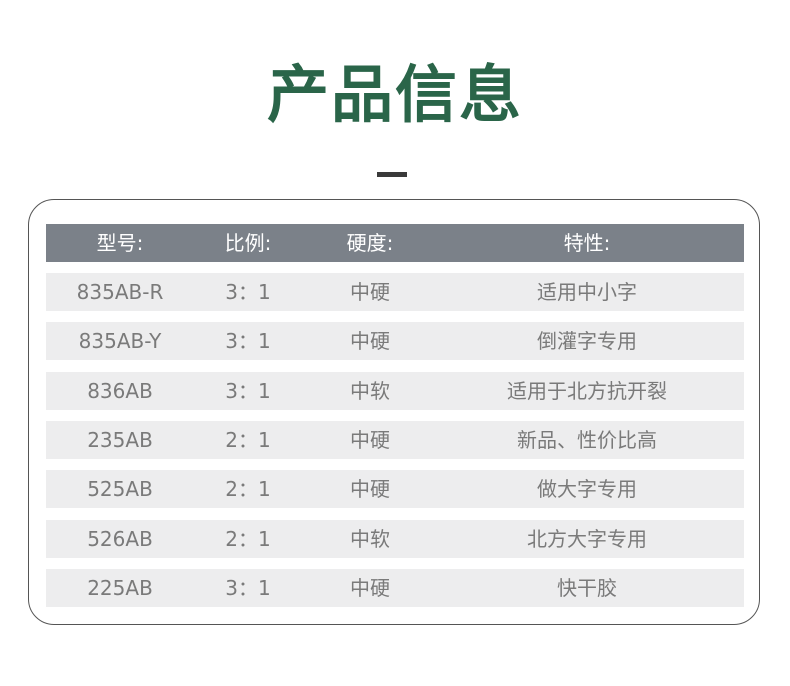 The width and height of the screenshot is (790, 686). I want to click on cell-model: 835AB-Y, so click(120, 341).